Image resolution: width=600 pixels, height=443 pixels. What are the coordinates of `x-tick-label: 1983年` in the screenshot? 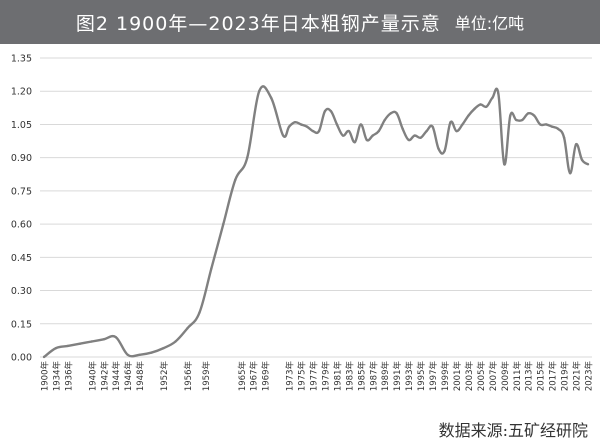 It's located at (349, 376).